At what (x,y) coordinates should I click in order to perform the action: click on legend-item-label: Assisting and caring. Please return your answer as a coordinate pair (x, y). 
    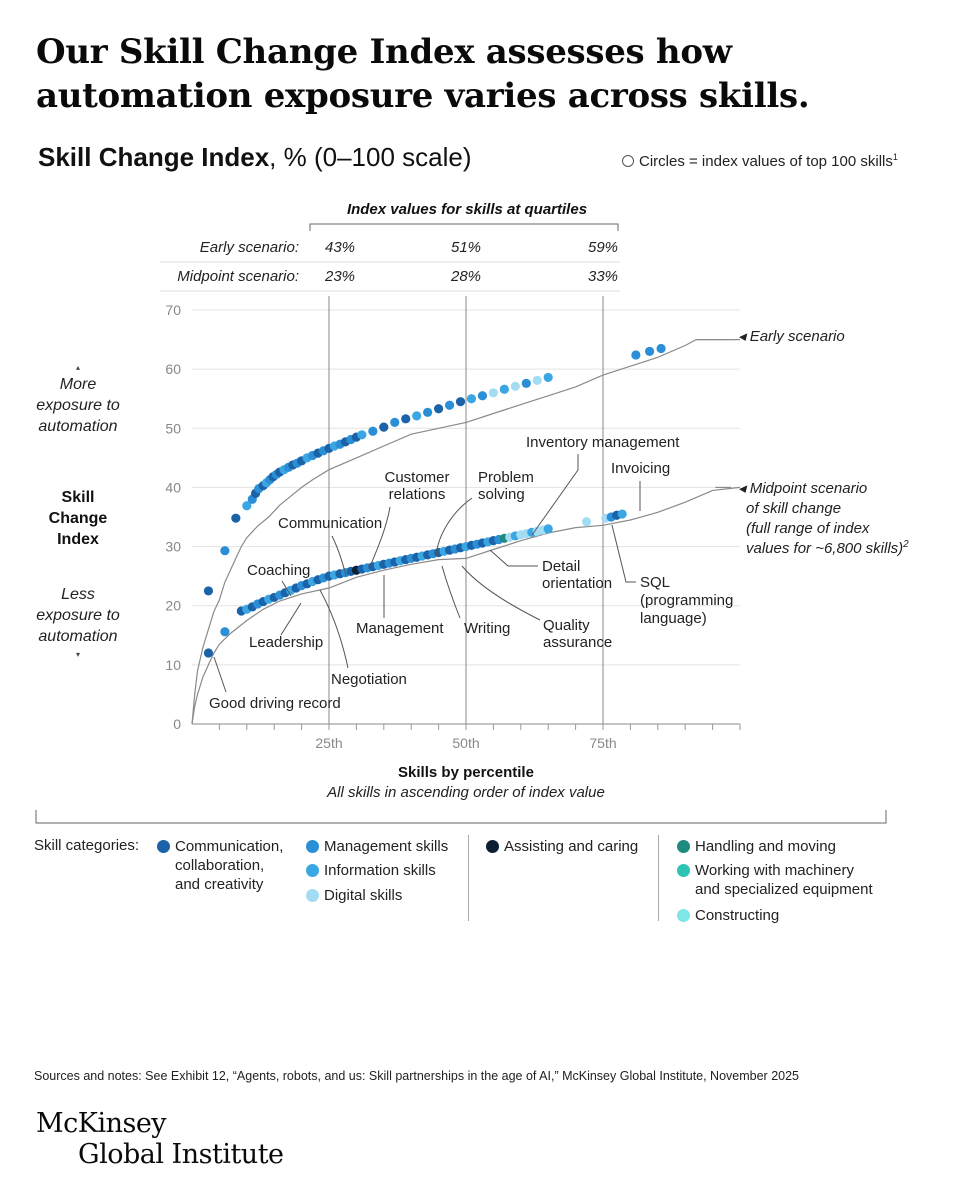
    Looking at the image, I should click on (571, 846).